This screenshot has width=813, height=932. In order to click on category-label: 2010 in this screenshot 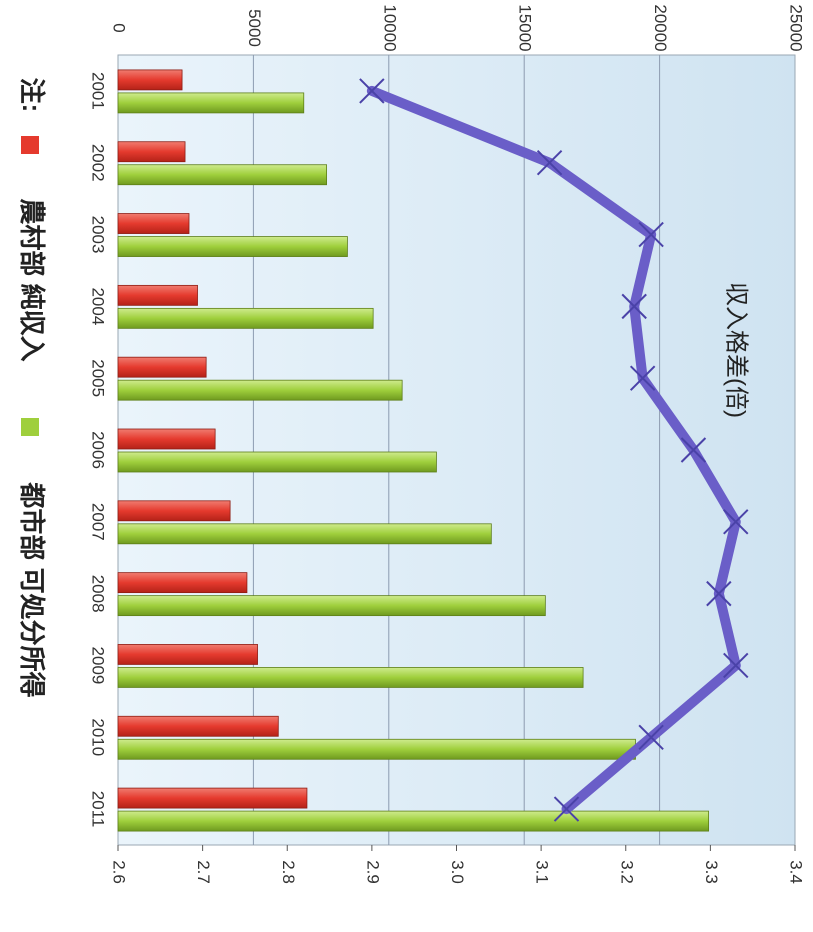, I will do `click(98, 737)`.